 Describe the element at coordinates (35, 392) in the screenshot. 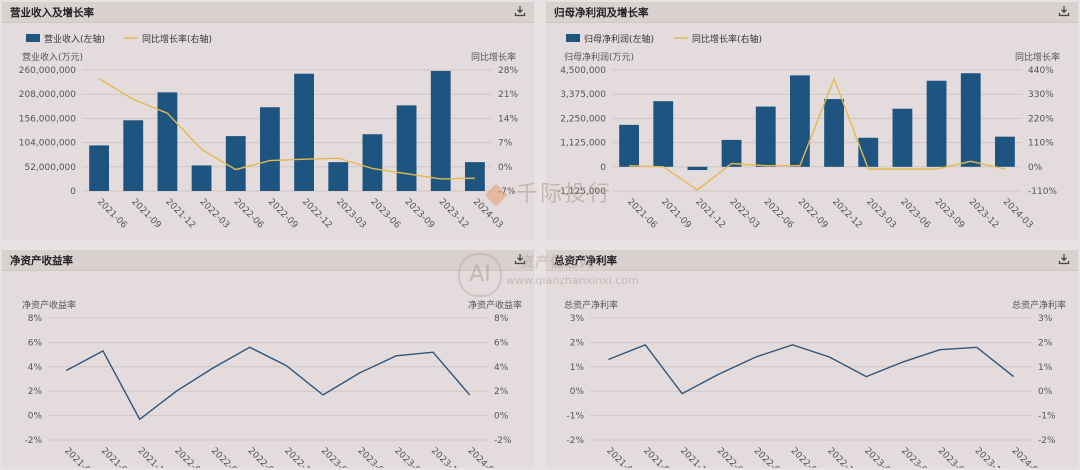

I see `y-tick-left: 2%` at that location.